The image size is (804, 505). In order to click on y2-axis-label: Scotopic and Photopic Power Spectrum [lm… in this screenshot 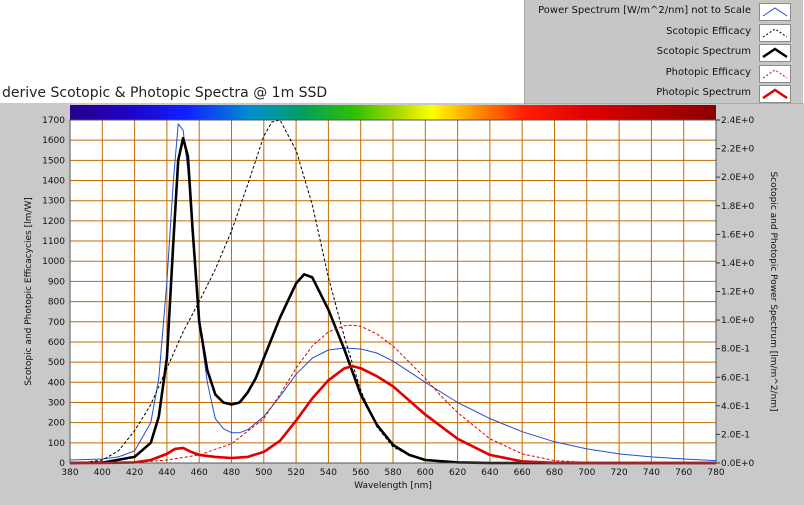, I will do `click(773, 291)`.